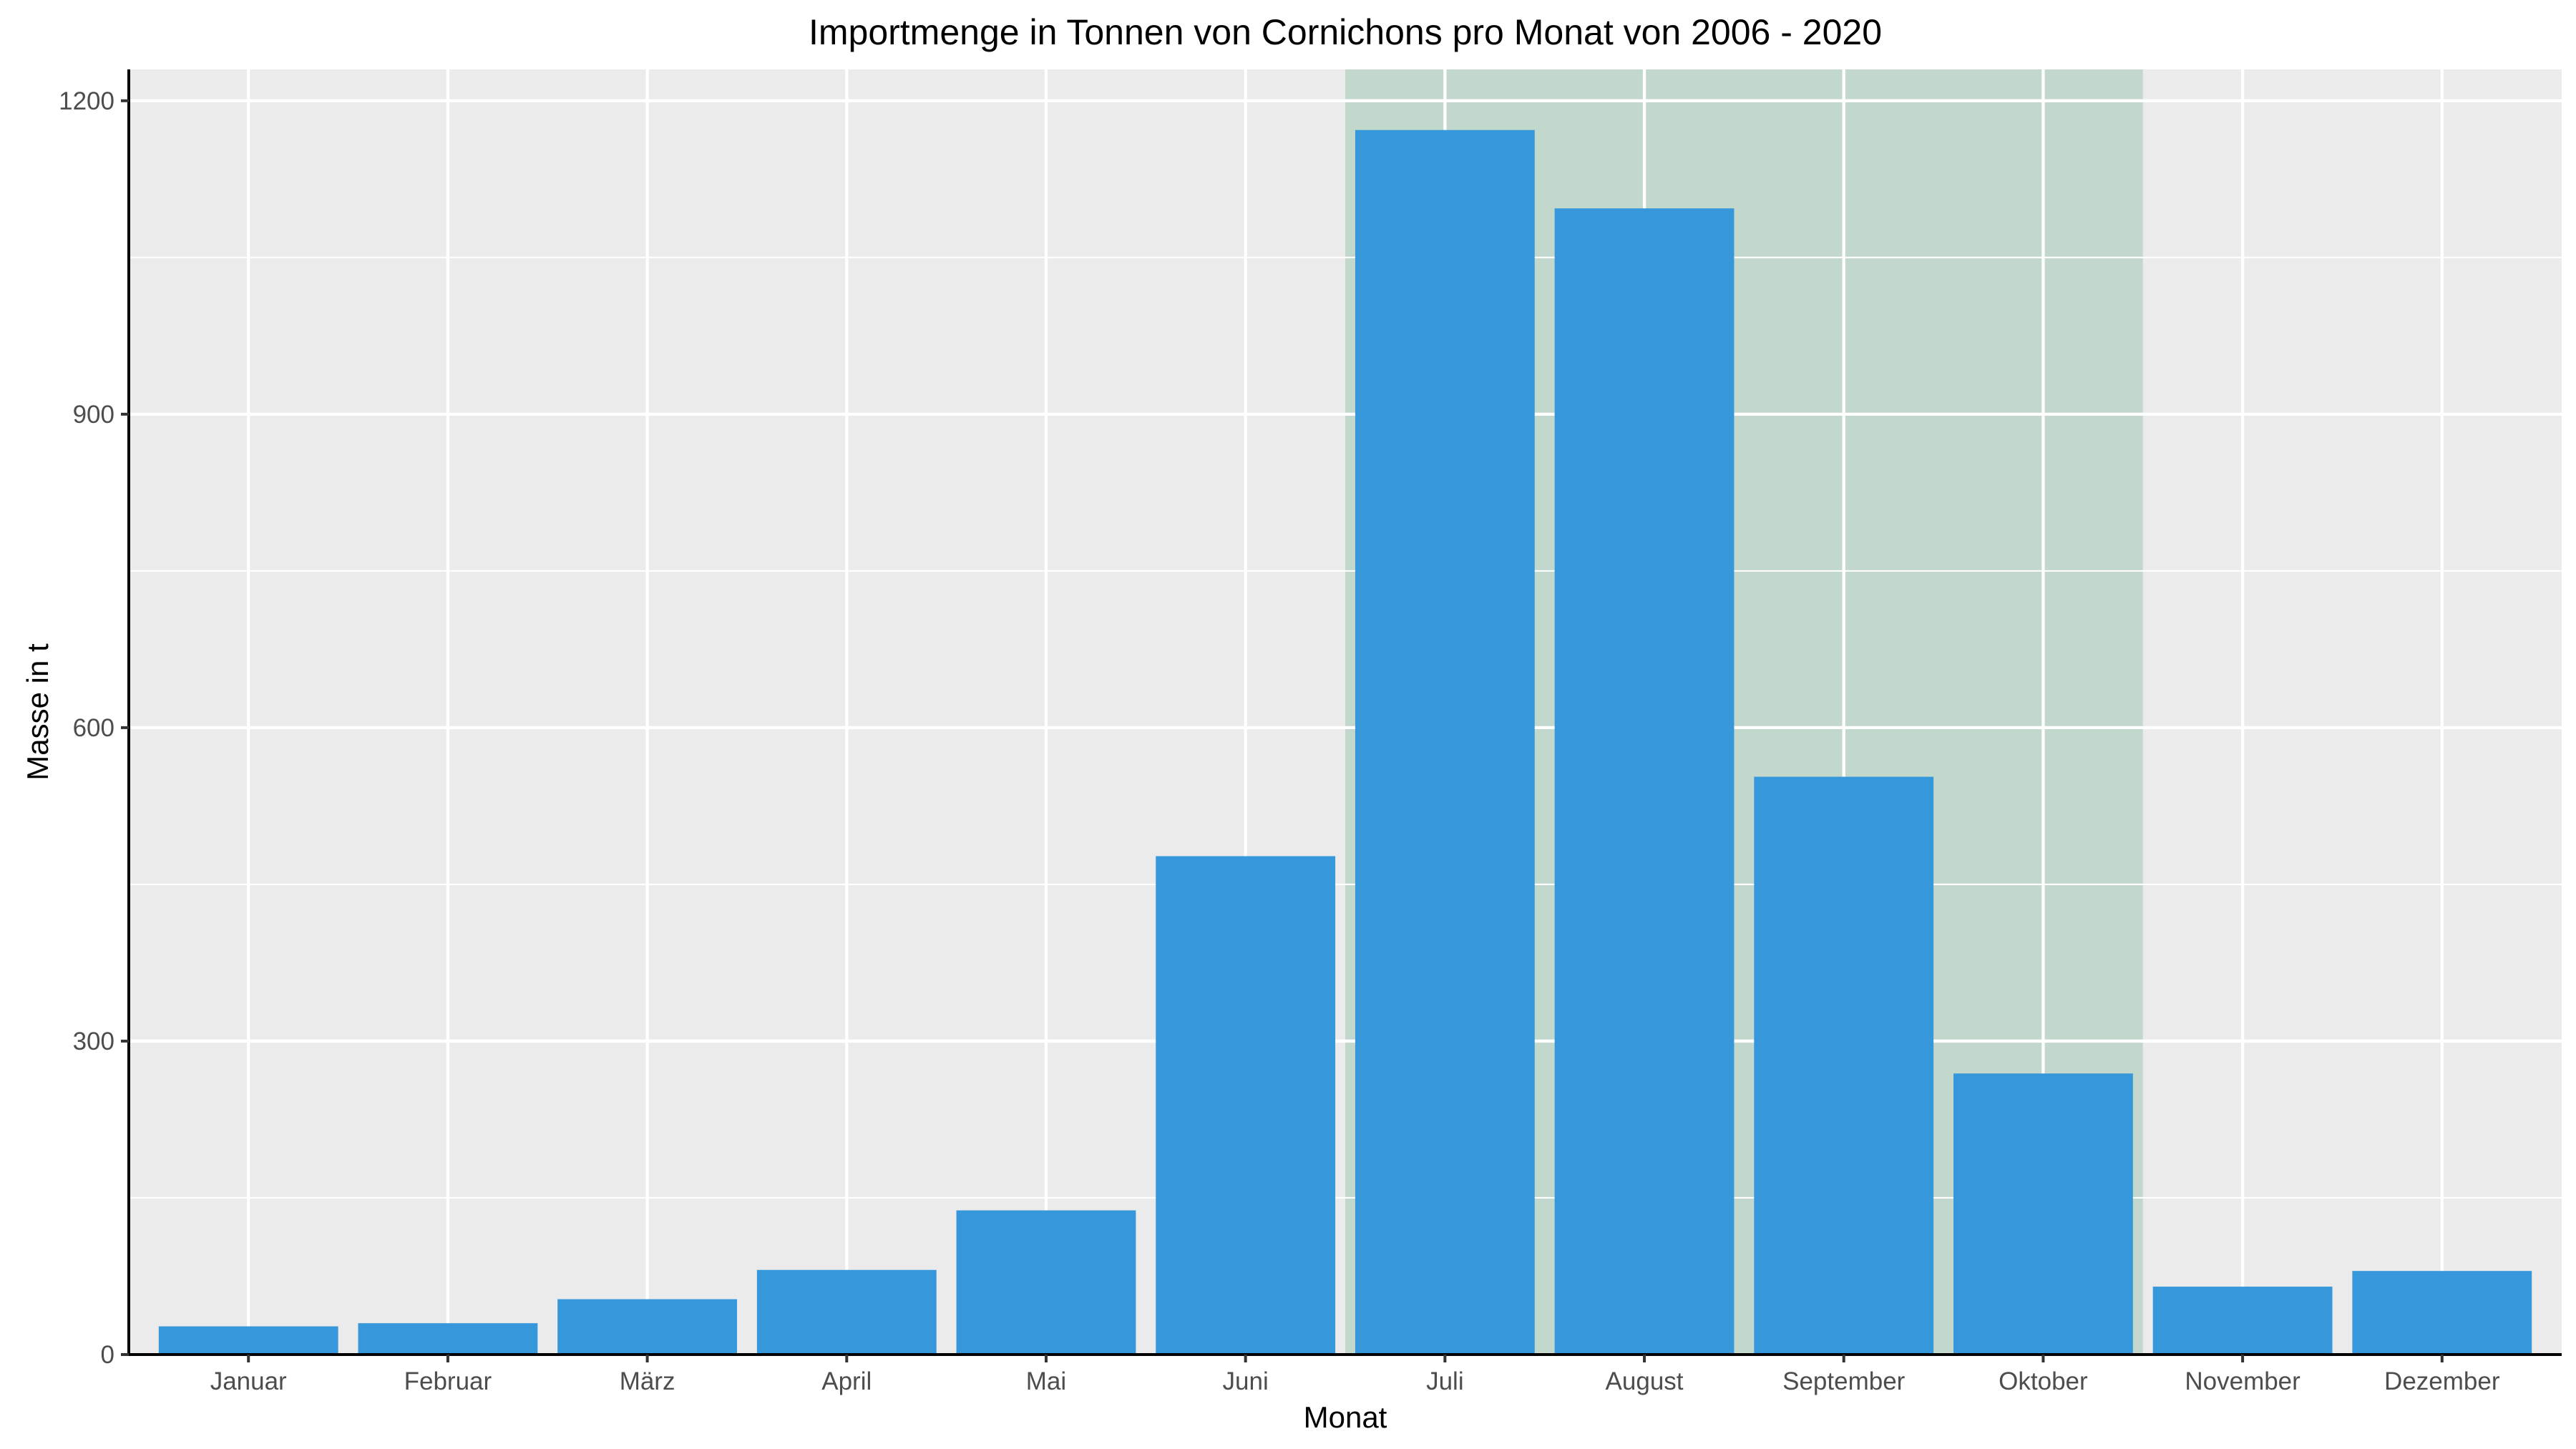  I want to click on y-axis-title: Masse in t, so click(37, 712).